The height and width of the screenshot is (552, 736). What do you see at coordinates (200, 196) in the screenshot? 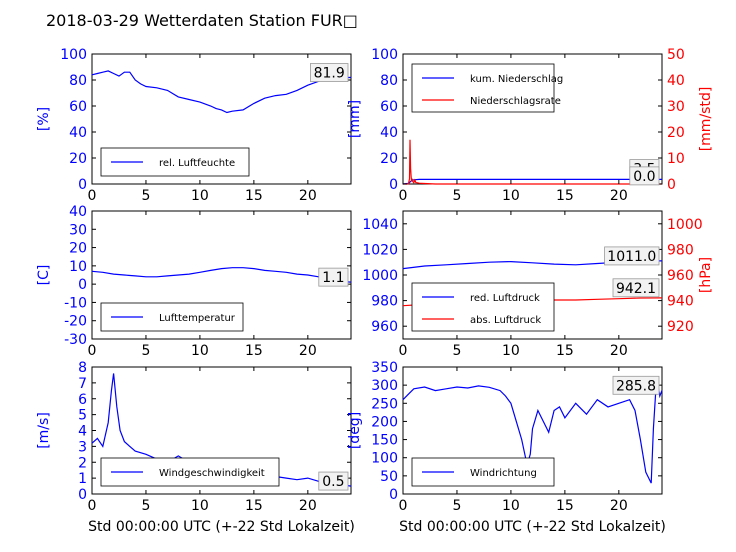
I see `humidity-x-tick-label: 10` at bounding box center [200, 196].